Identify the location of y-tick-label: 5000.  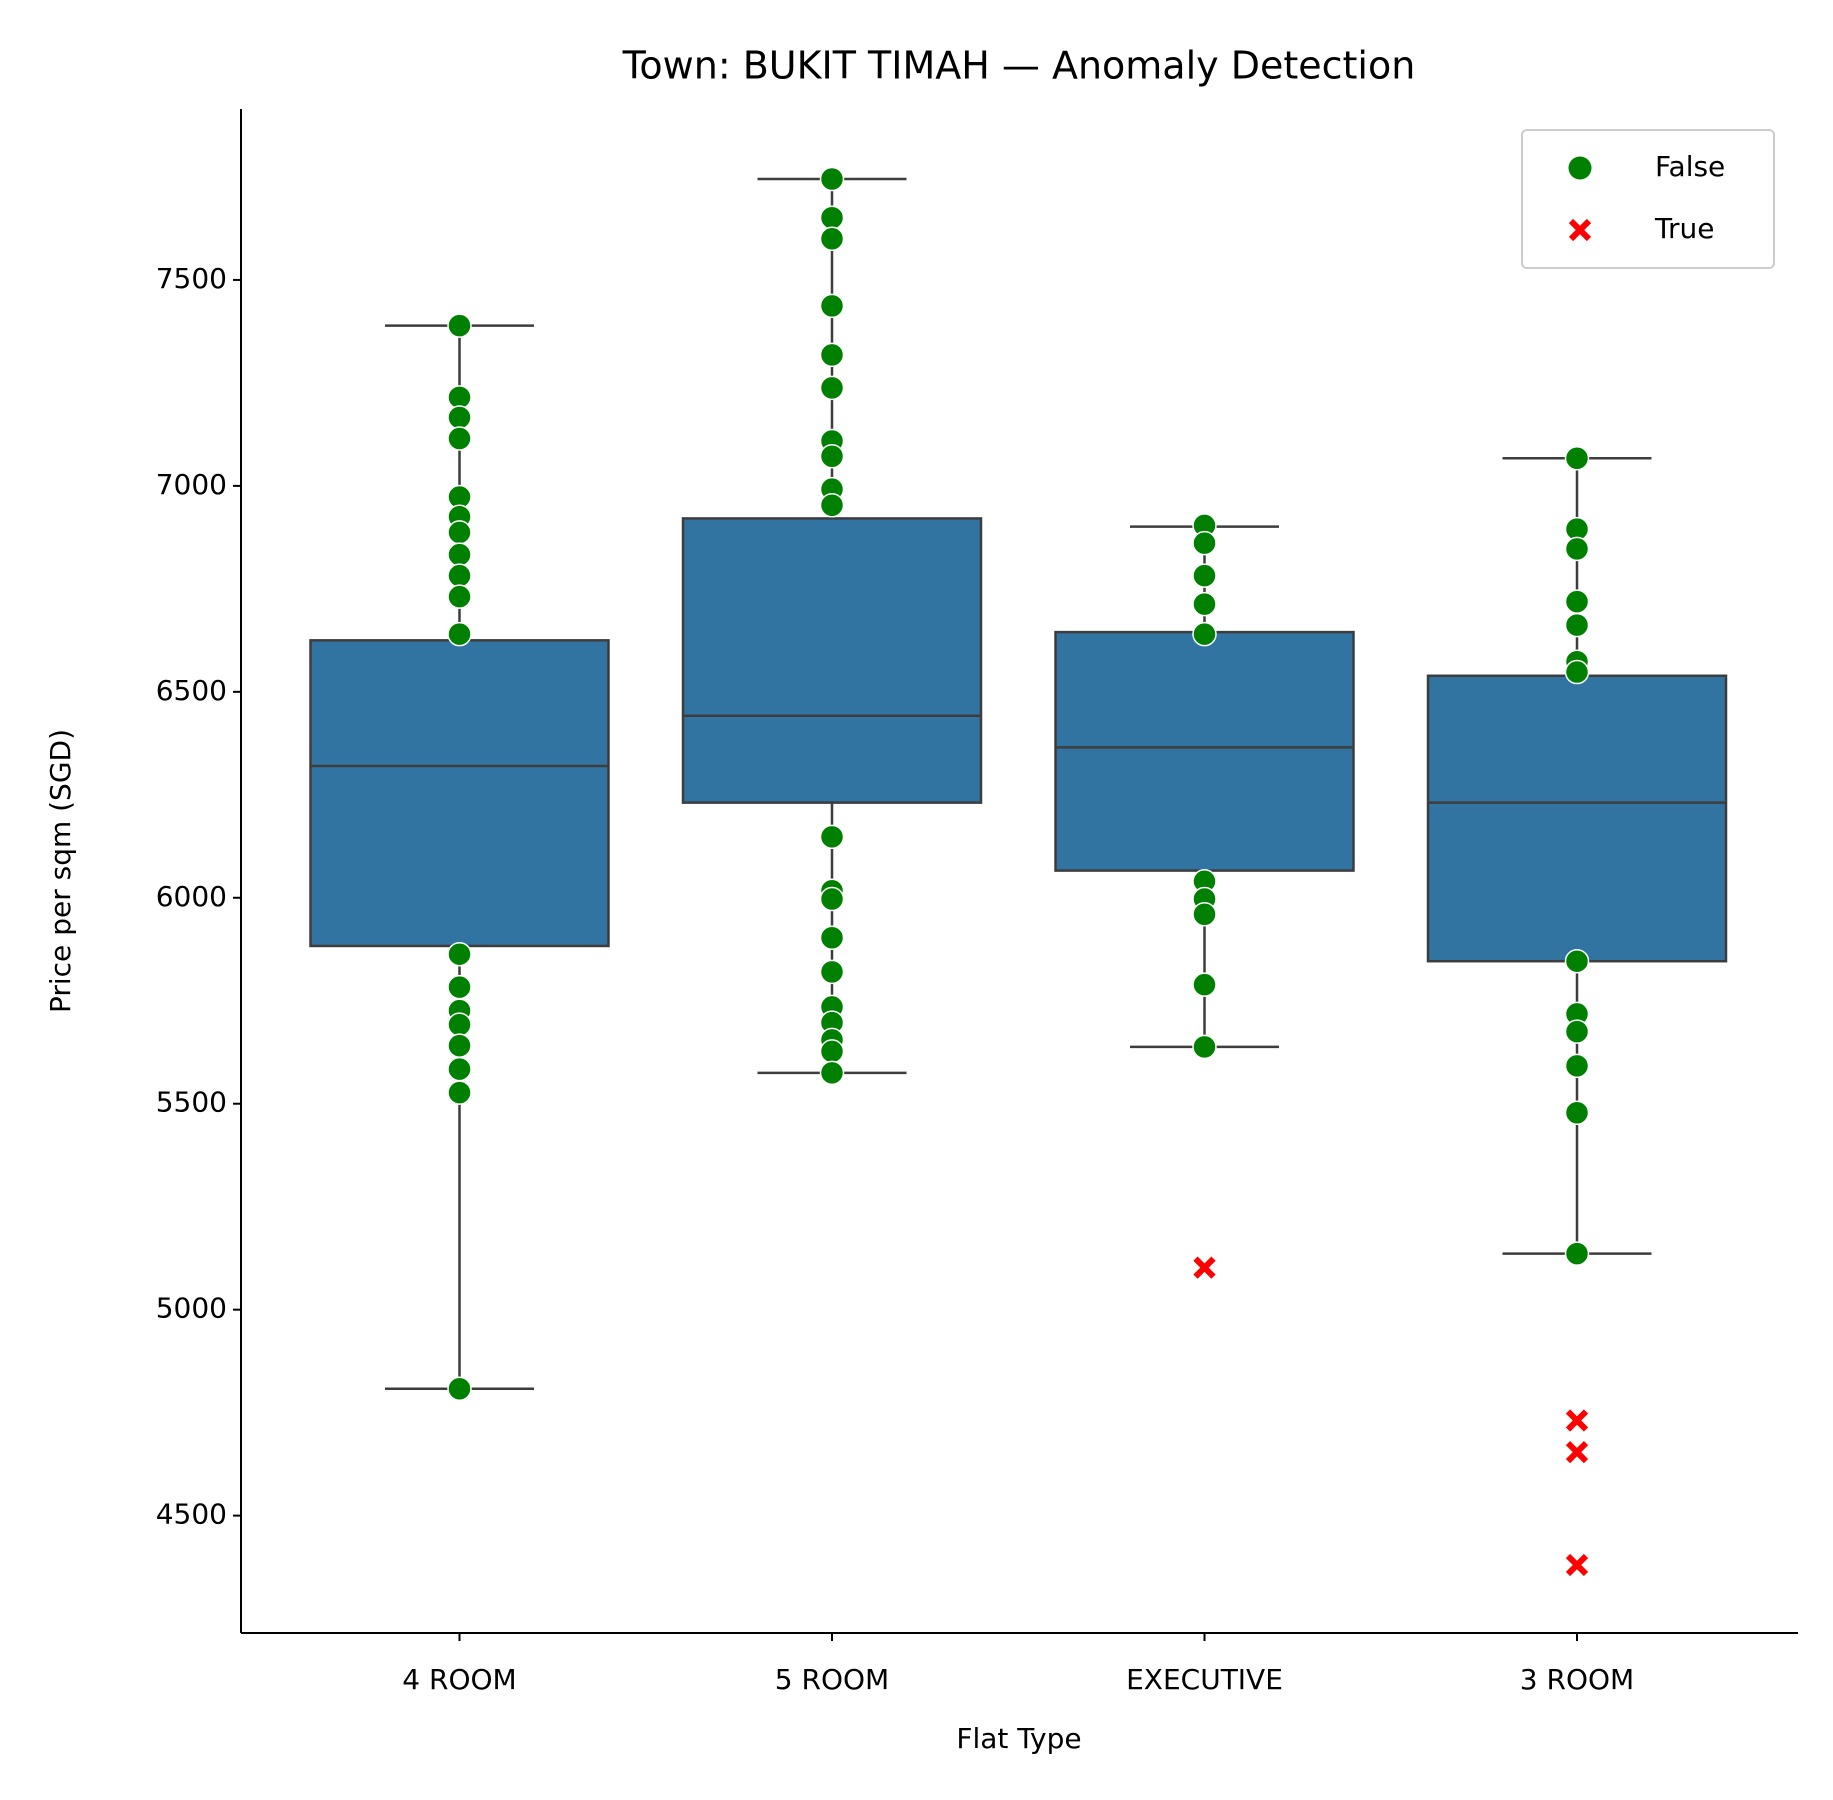
(191, 1308).